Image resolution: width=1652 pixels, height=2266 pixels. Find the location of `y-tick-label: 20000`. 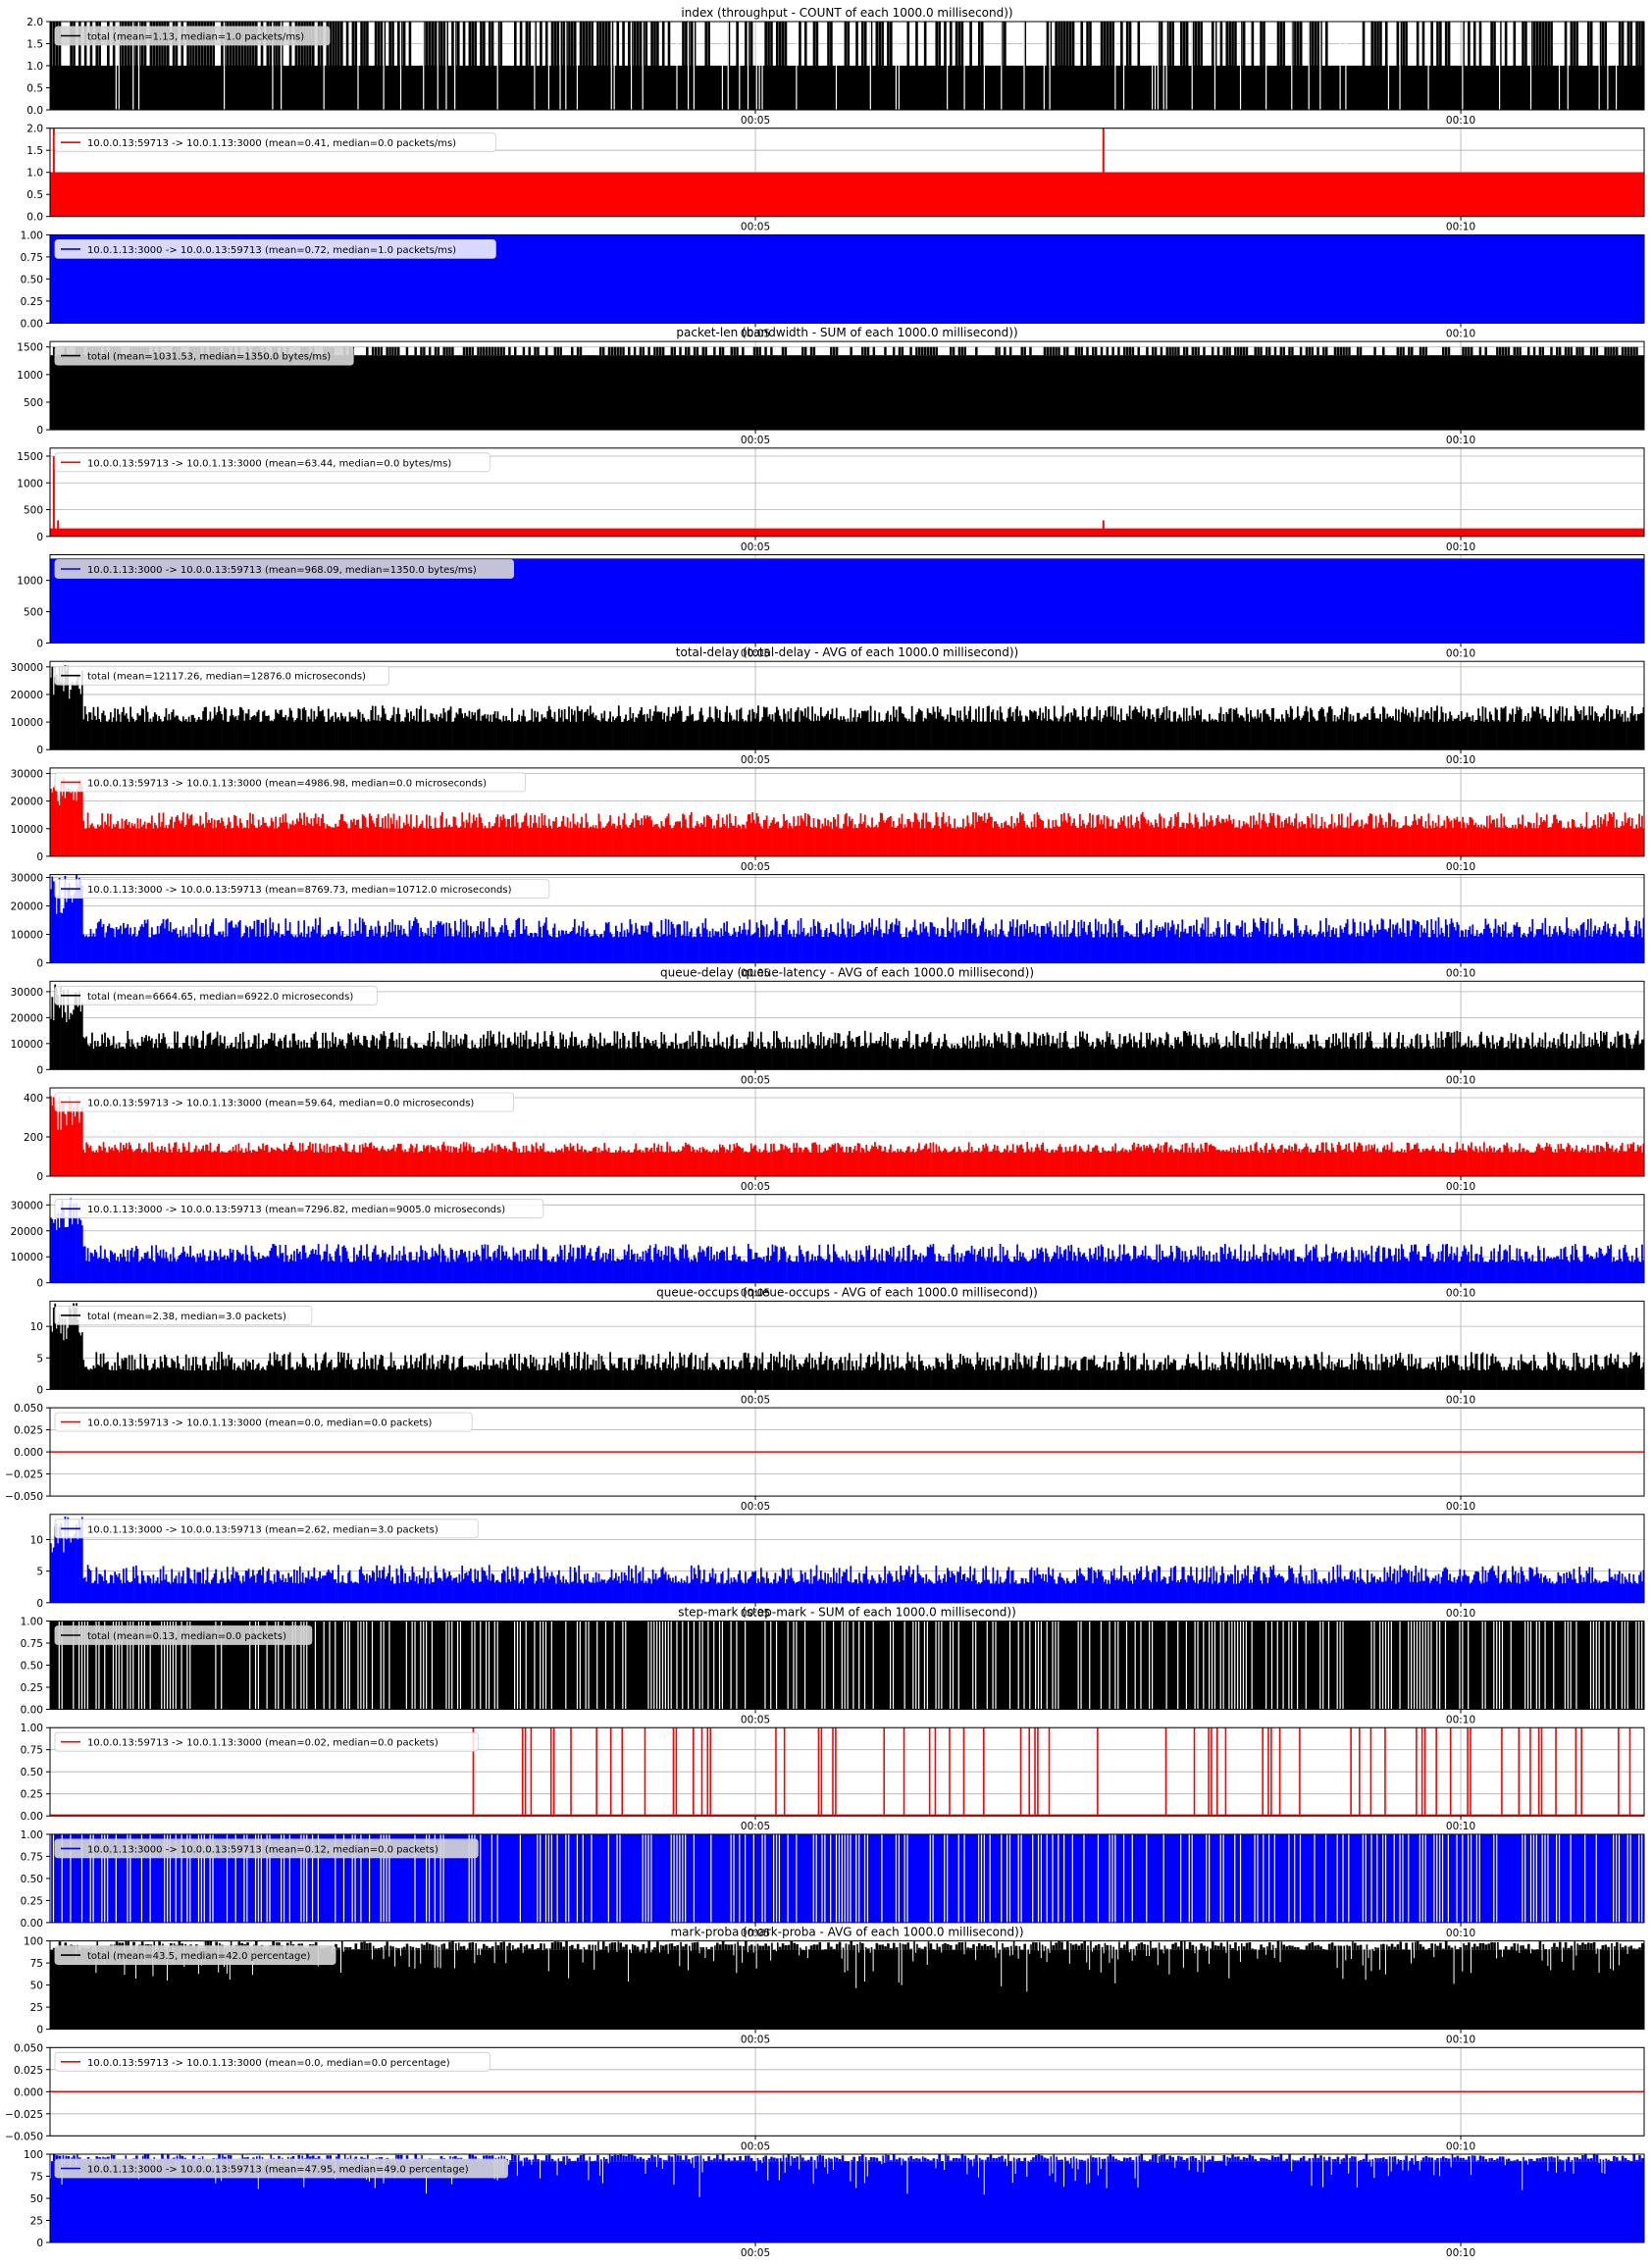

y-tick-label: 20000 is located at coordinates (27, 695).